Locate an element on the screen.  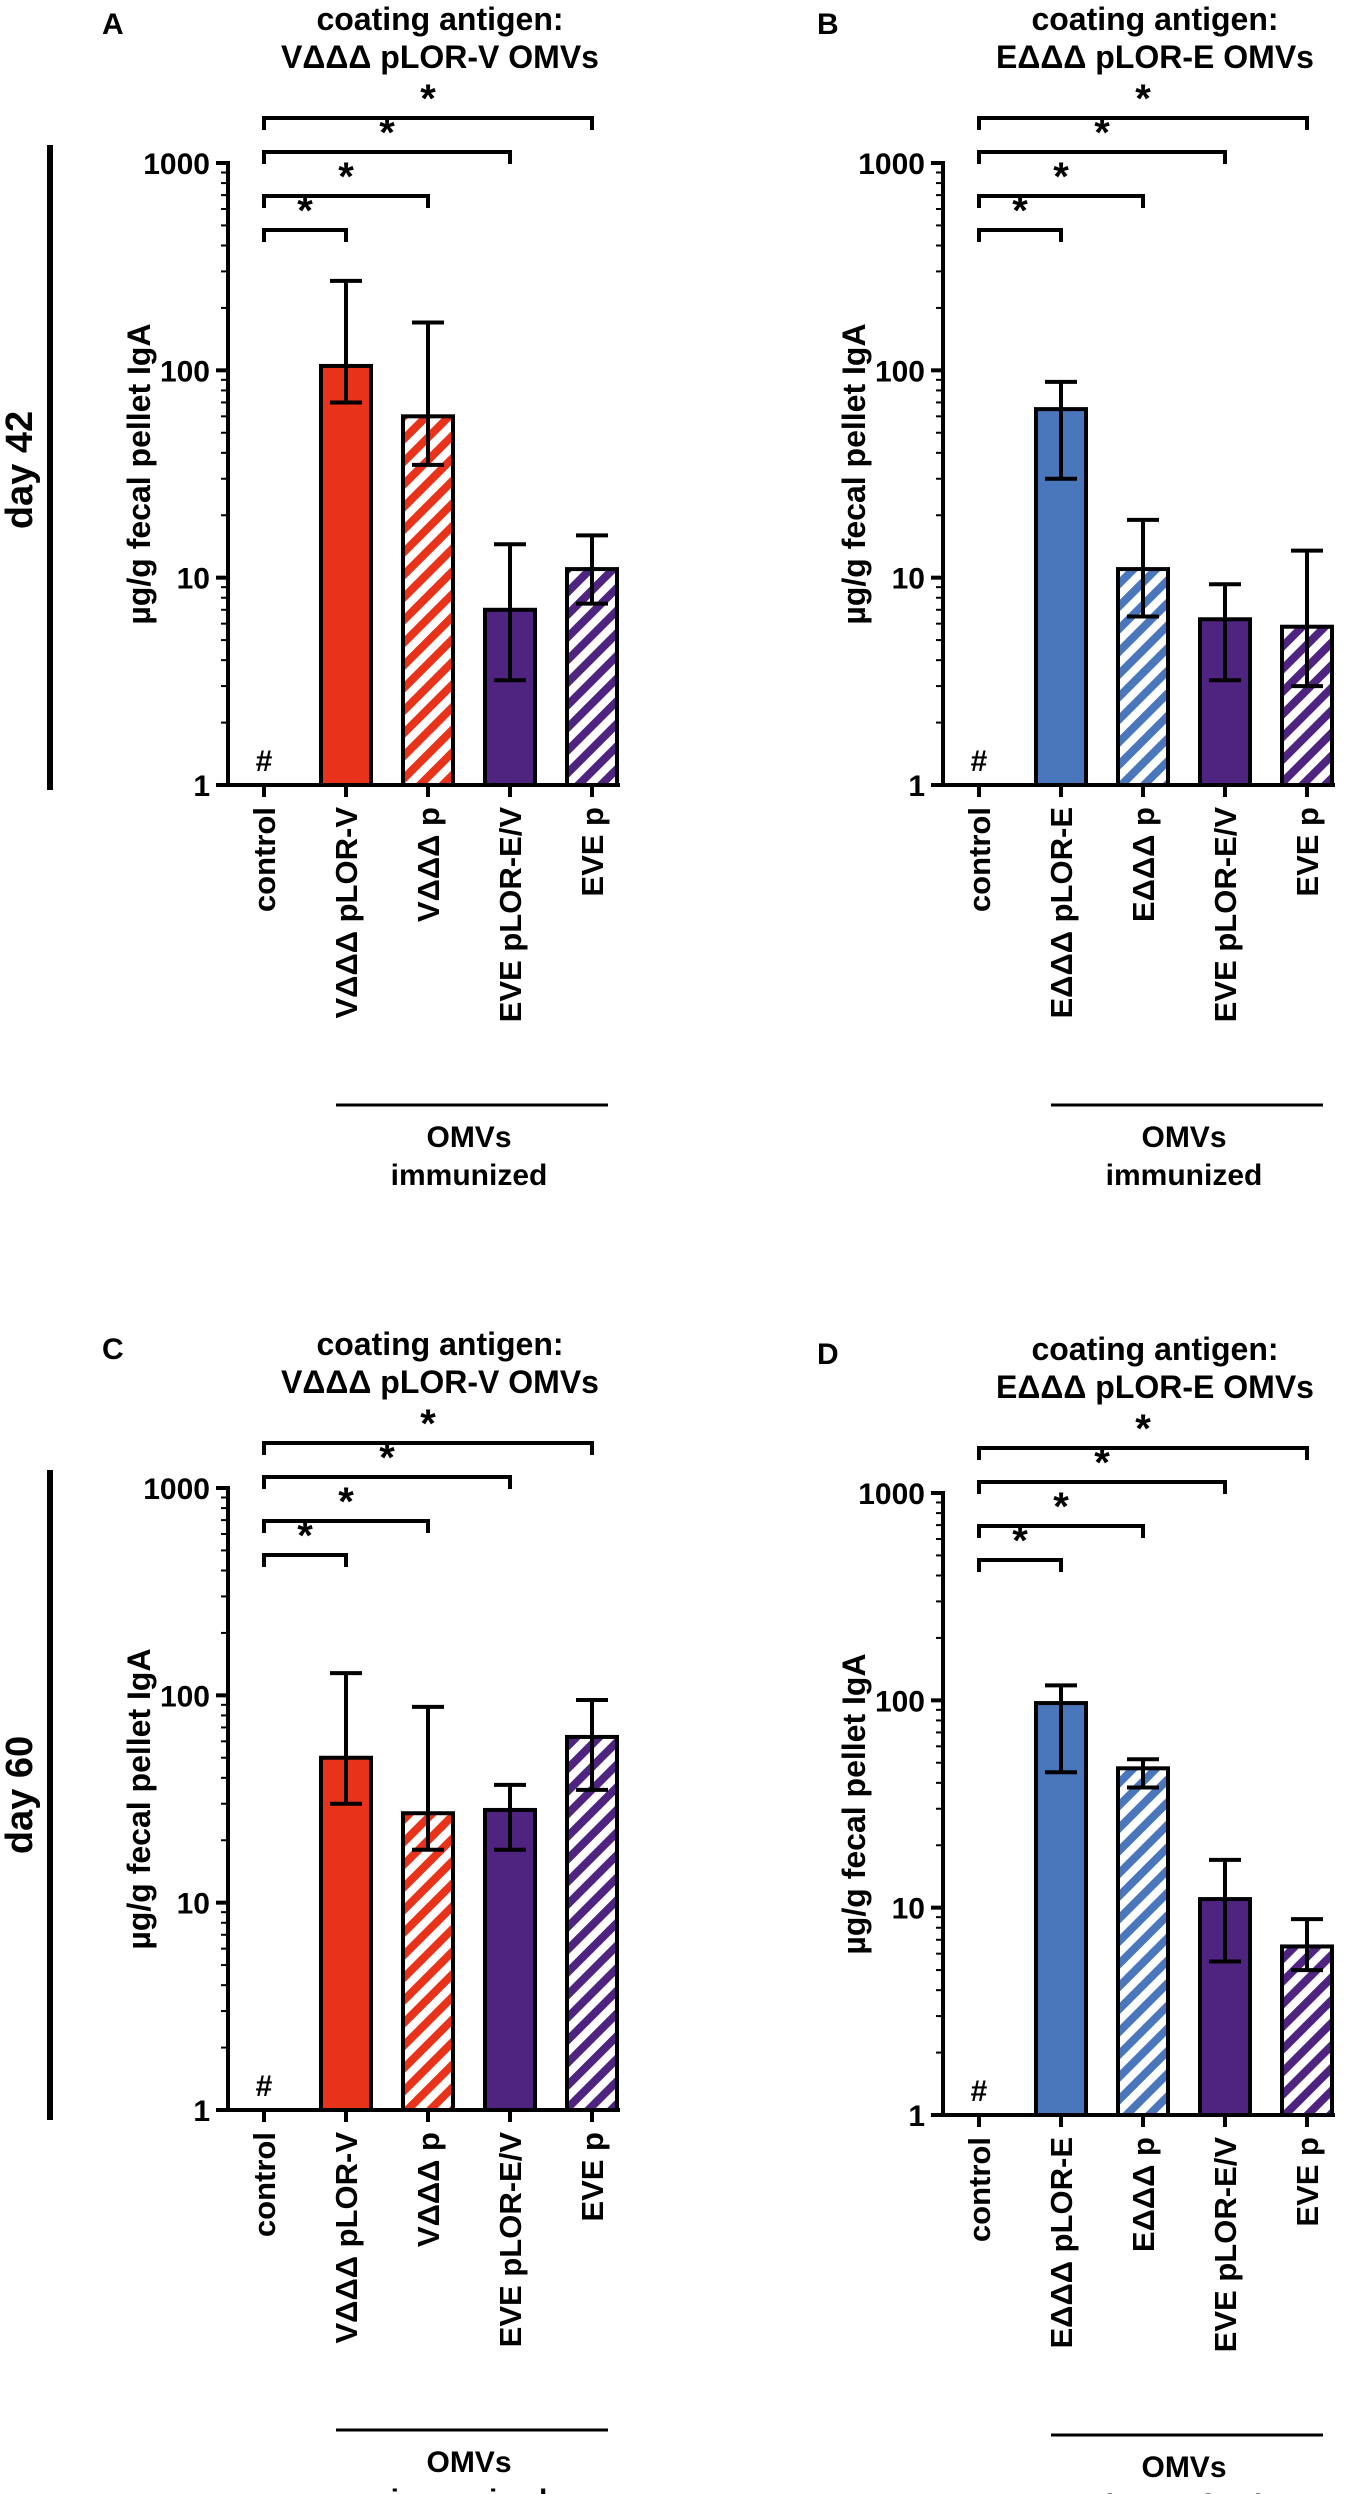
panel-letter: D is located at coordinates (828, 1354).